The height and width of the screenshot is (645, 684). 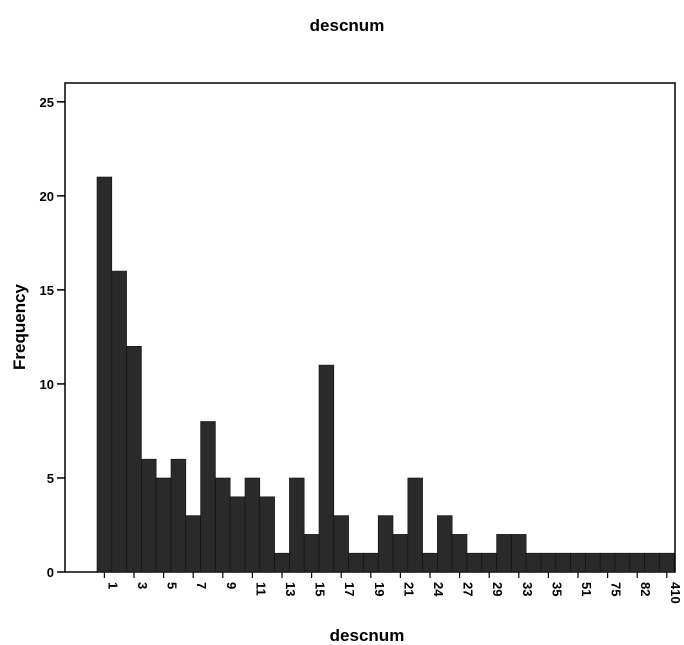 What do you see at coordinates (50, 478) in the screenshot?
I see `y-tick-label: 5` at bounding box center [50, 478].